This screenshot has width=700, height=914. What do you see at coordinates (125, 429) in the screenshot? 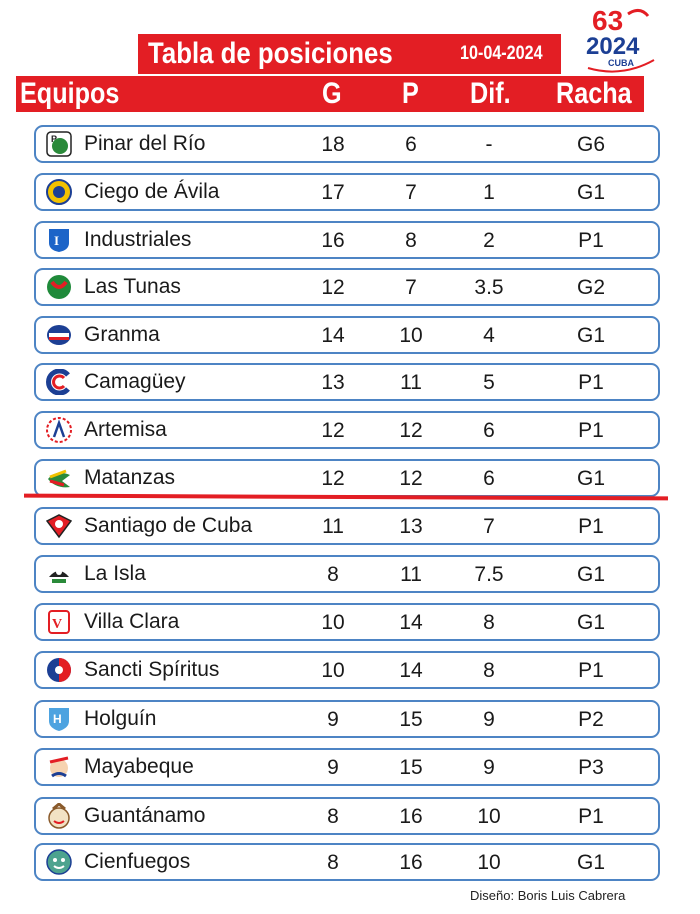
I see `team-name: Artemisa` at bounding box center [125, 429].